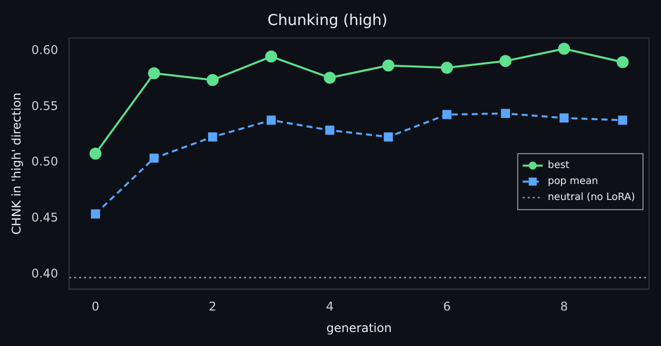 The height and width of the screenshot is (346, 661). I want to click on x-tick-label: 4, so click(330, 307).